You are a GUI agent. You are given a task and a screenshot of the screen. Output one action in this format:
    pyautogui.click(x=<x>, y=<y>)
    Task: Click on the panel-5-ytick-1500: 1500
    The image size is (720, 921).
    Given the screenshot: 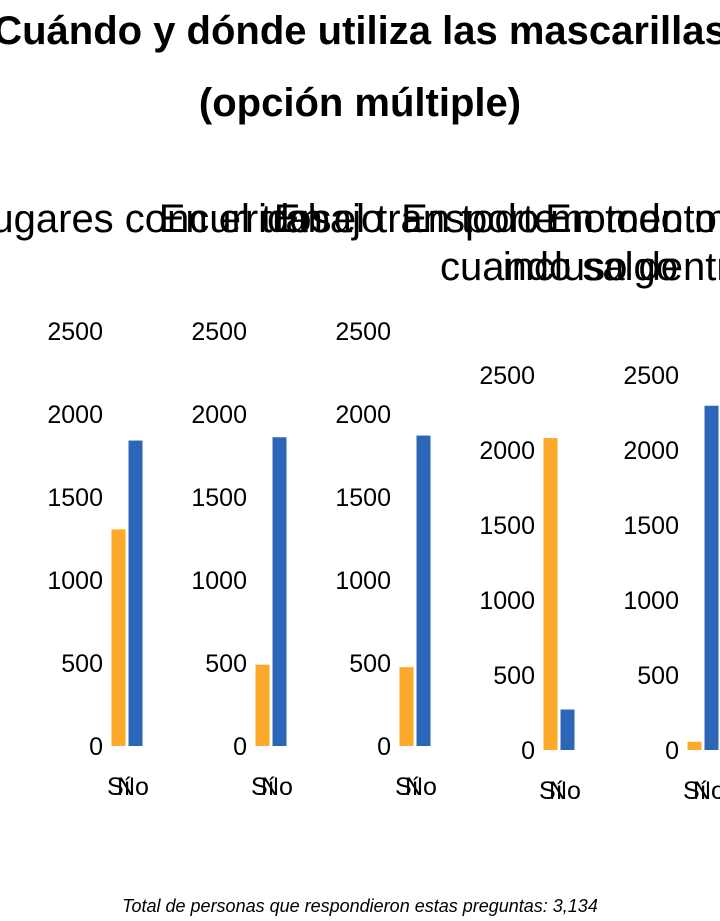 What is the action you would take?
    pyautogui.click(x=651, y=526)
    